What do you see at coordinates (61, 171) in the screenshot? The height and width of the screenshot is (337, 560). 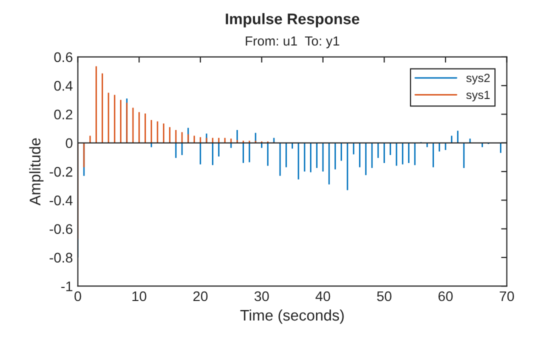 I see `y-tick-label: -0.2` at bounding box center [61, 171].